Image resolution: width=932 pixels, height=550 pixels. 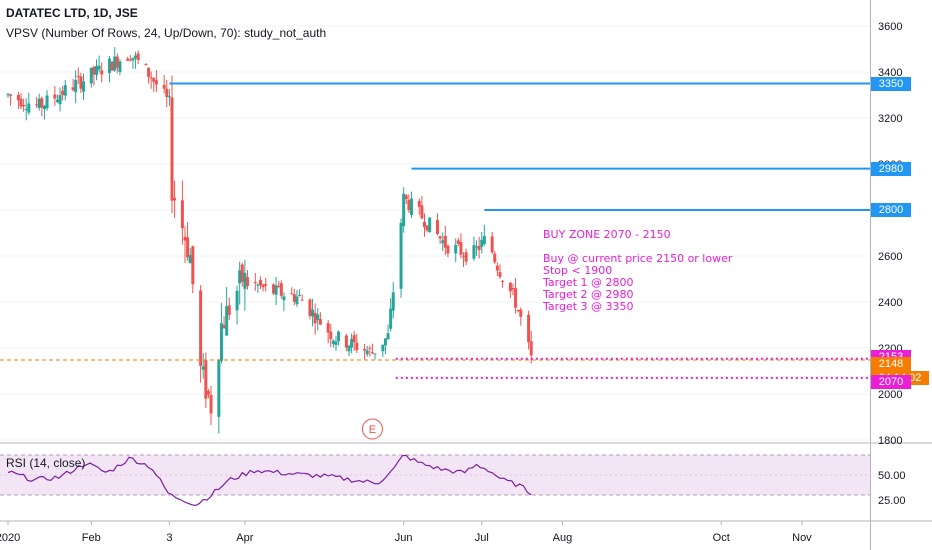 What do you see at coordinates (891, 363) in the screenshot?
I see `price-badge-last: 2148` at bounding box center [891, 363].